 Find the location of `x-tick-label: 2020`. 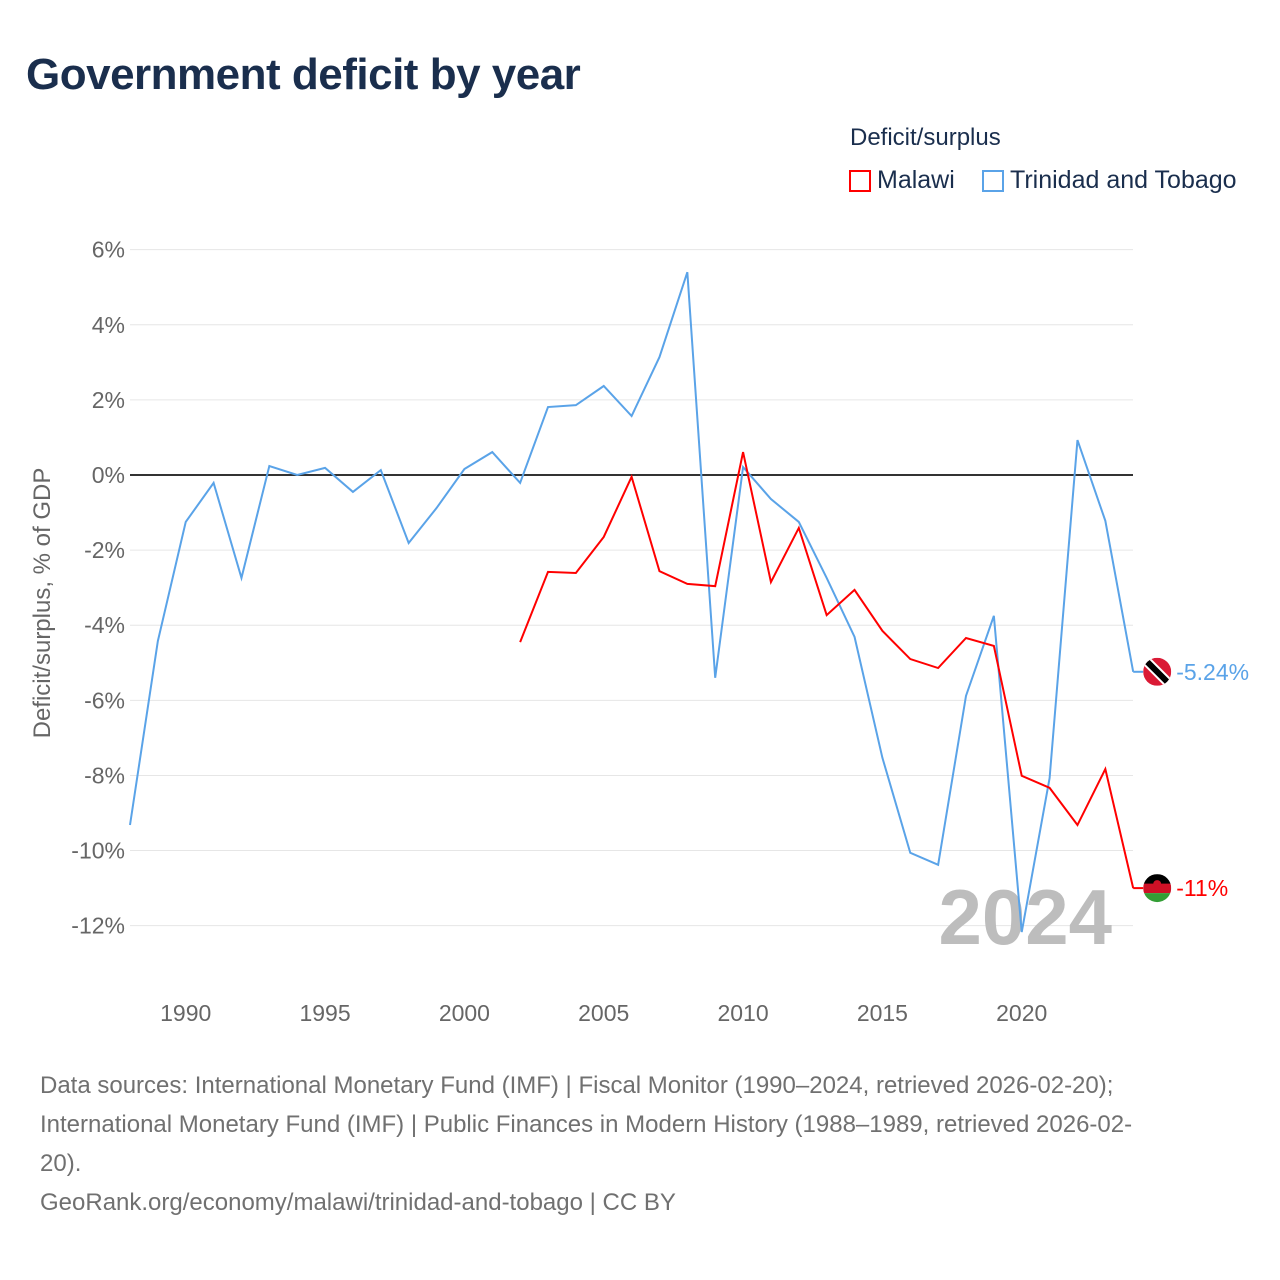

x-tick-label: 2020 is located at coordinates (1021, 1013).